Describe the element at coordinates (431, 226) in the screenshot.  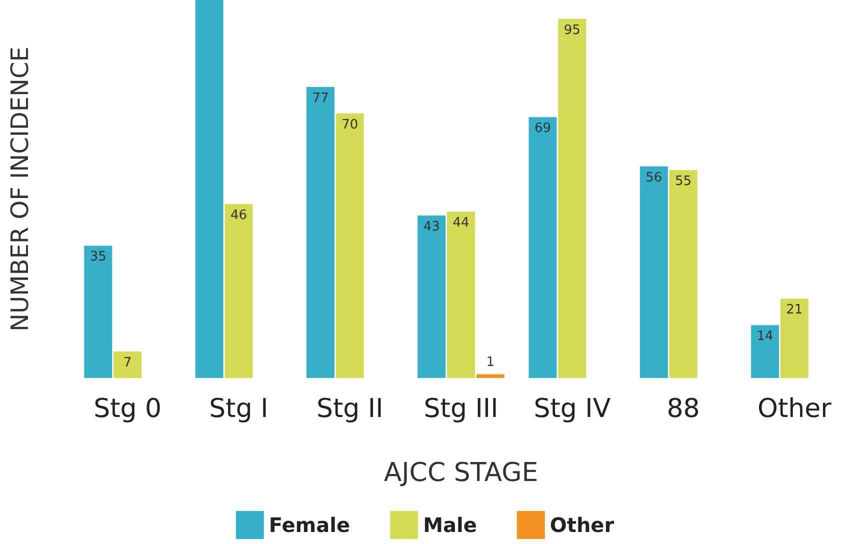
I see `data-label: 43` at that location.